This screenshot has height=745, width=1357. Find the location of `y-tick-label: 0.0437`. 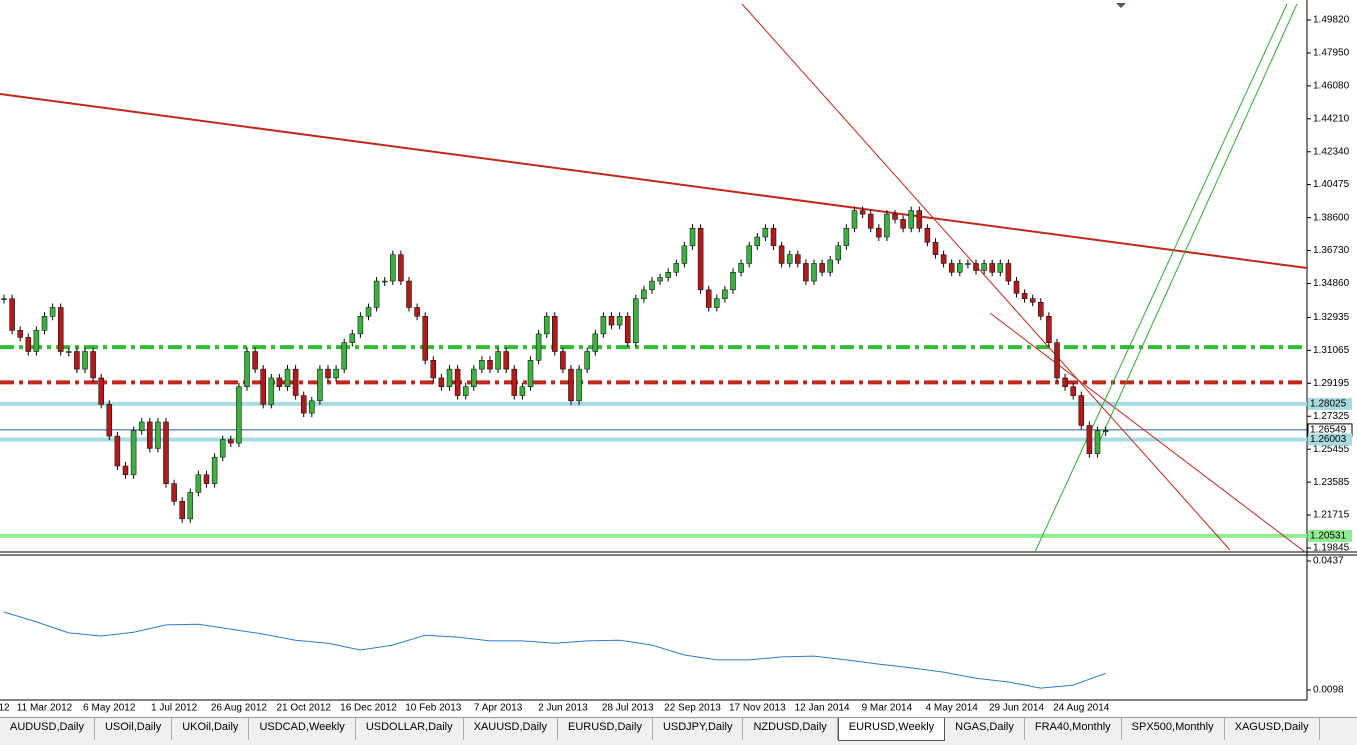

y-tick-label: 0.0437 is located at coordinates (1328, 561).